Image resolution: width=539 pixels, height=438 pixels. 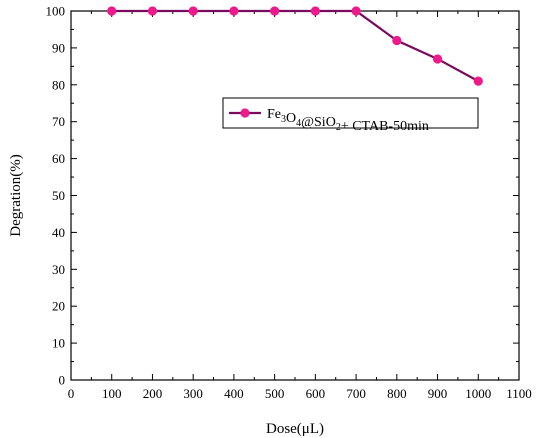 What do you see at coordinates (245, 113) in the screenshot?
I see `legend-marker-swatch` at bounding box center [245, 113].